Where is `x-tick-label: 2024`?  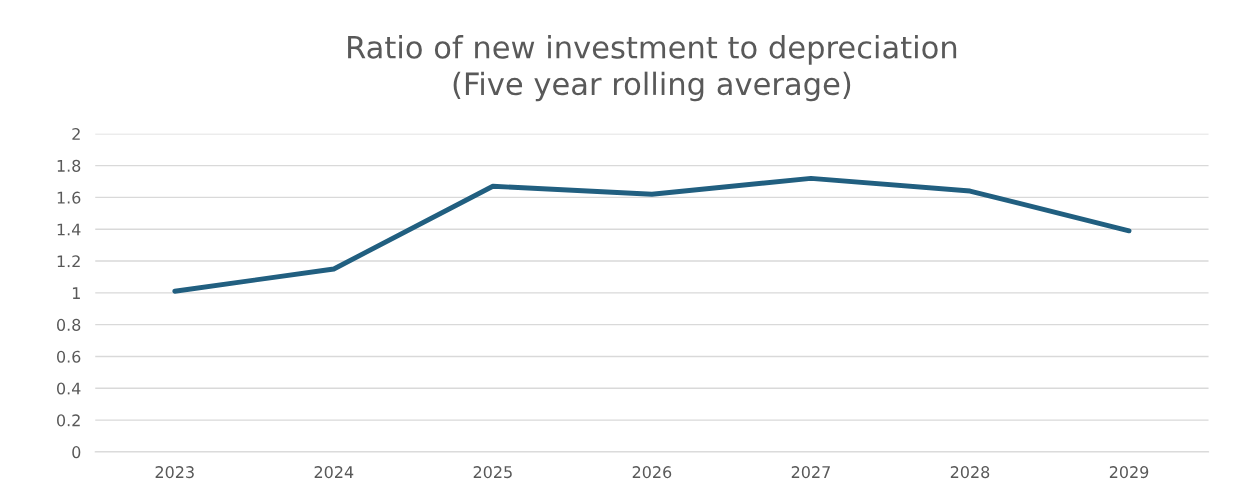
x-tick-label: 2024 is located at coordinates (334, 472).